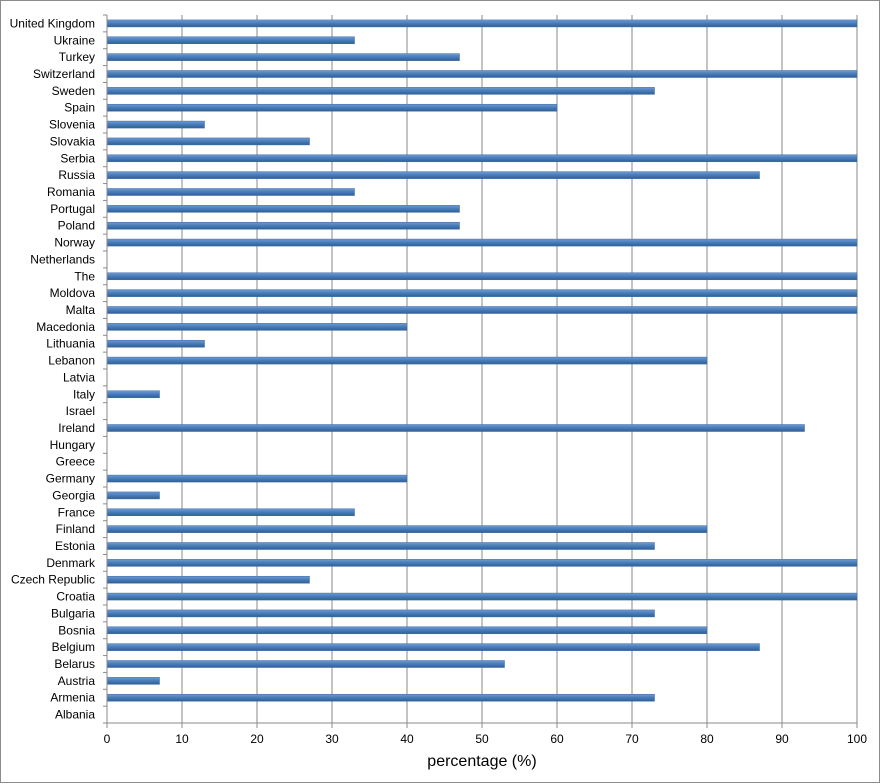  I want to click on category-label: Austria, so click(77, 681).